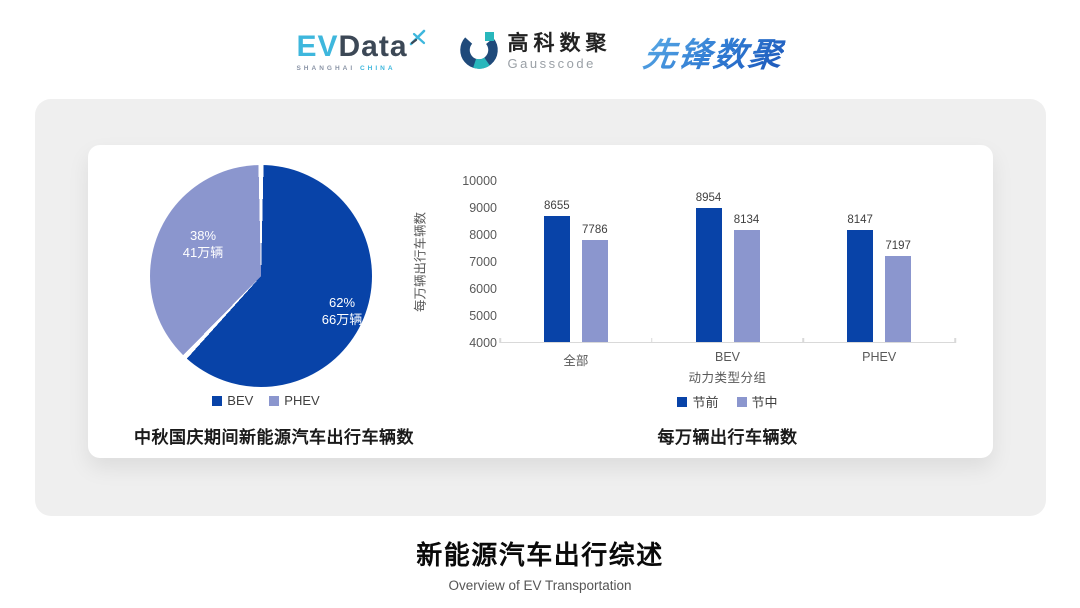 This screenshot has width=1080, height=608. I want to click on evdata-logo: EVData SHANGHAI CHINA, so click(360, 50).